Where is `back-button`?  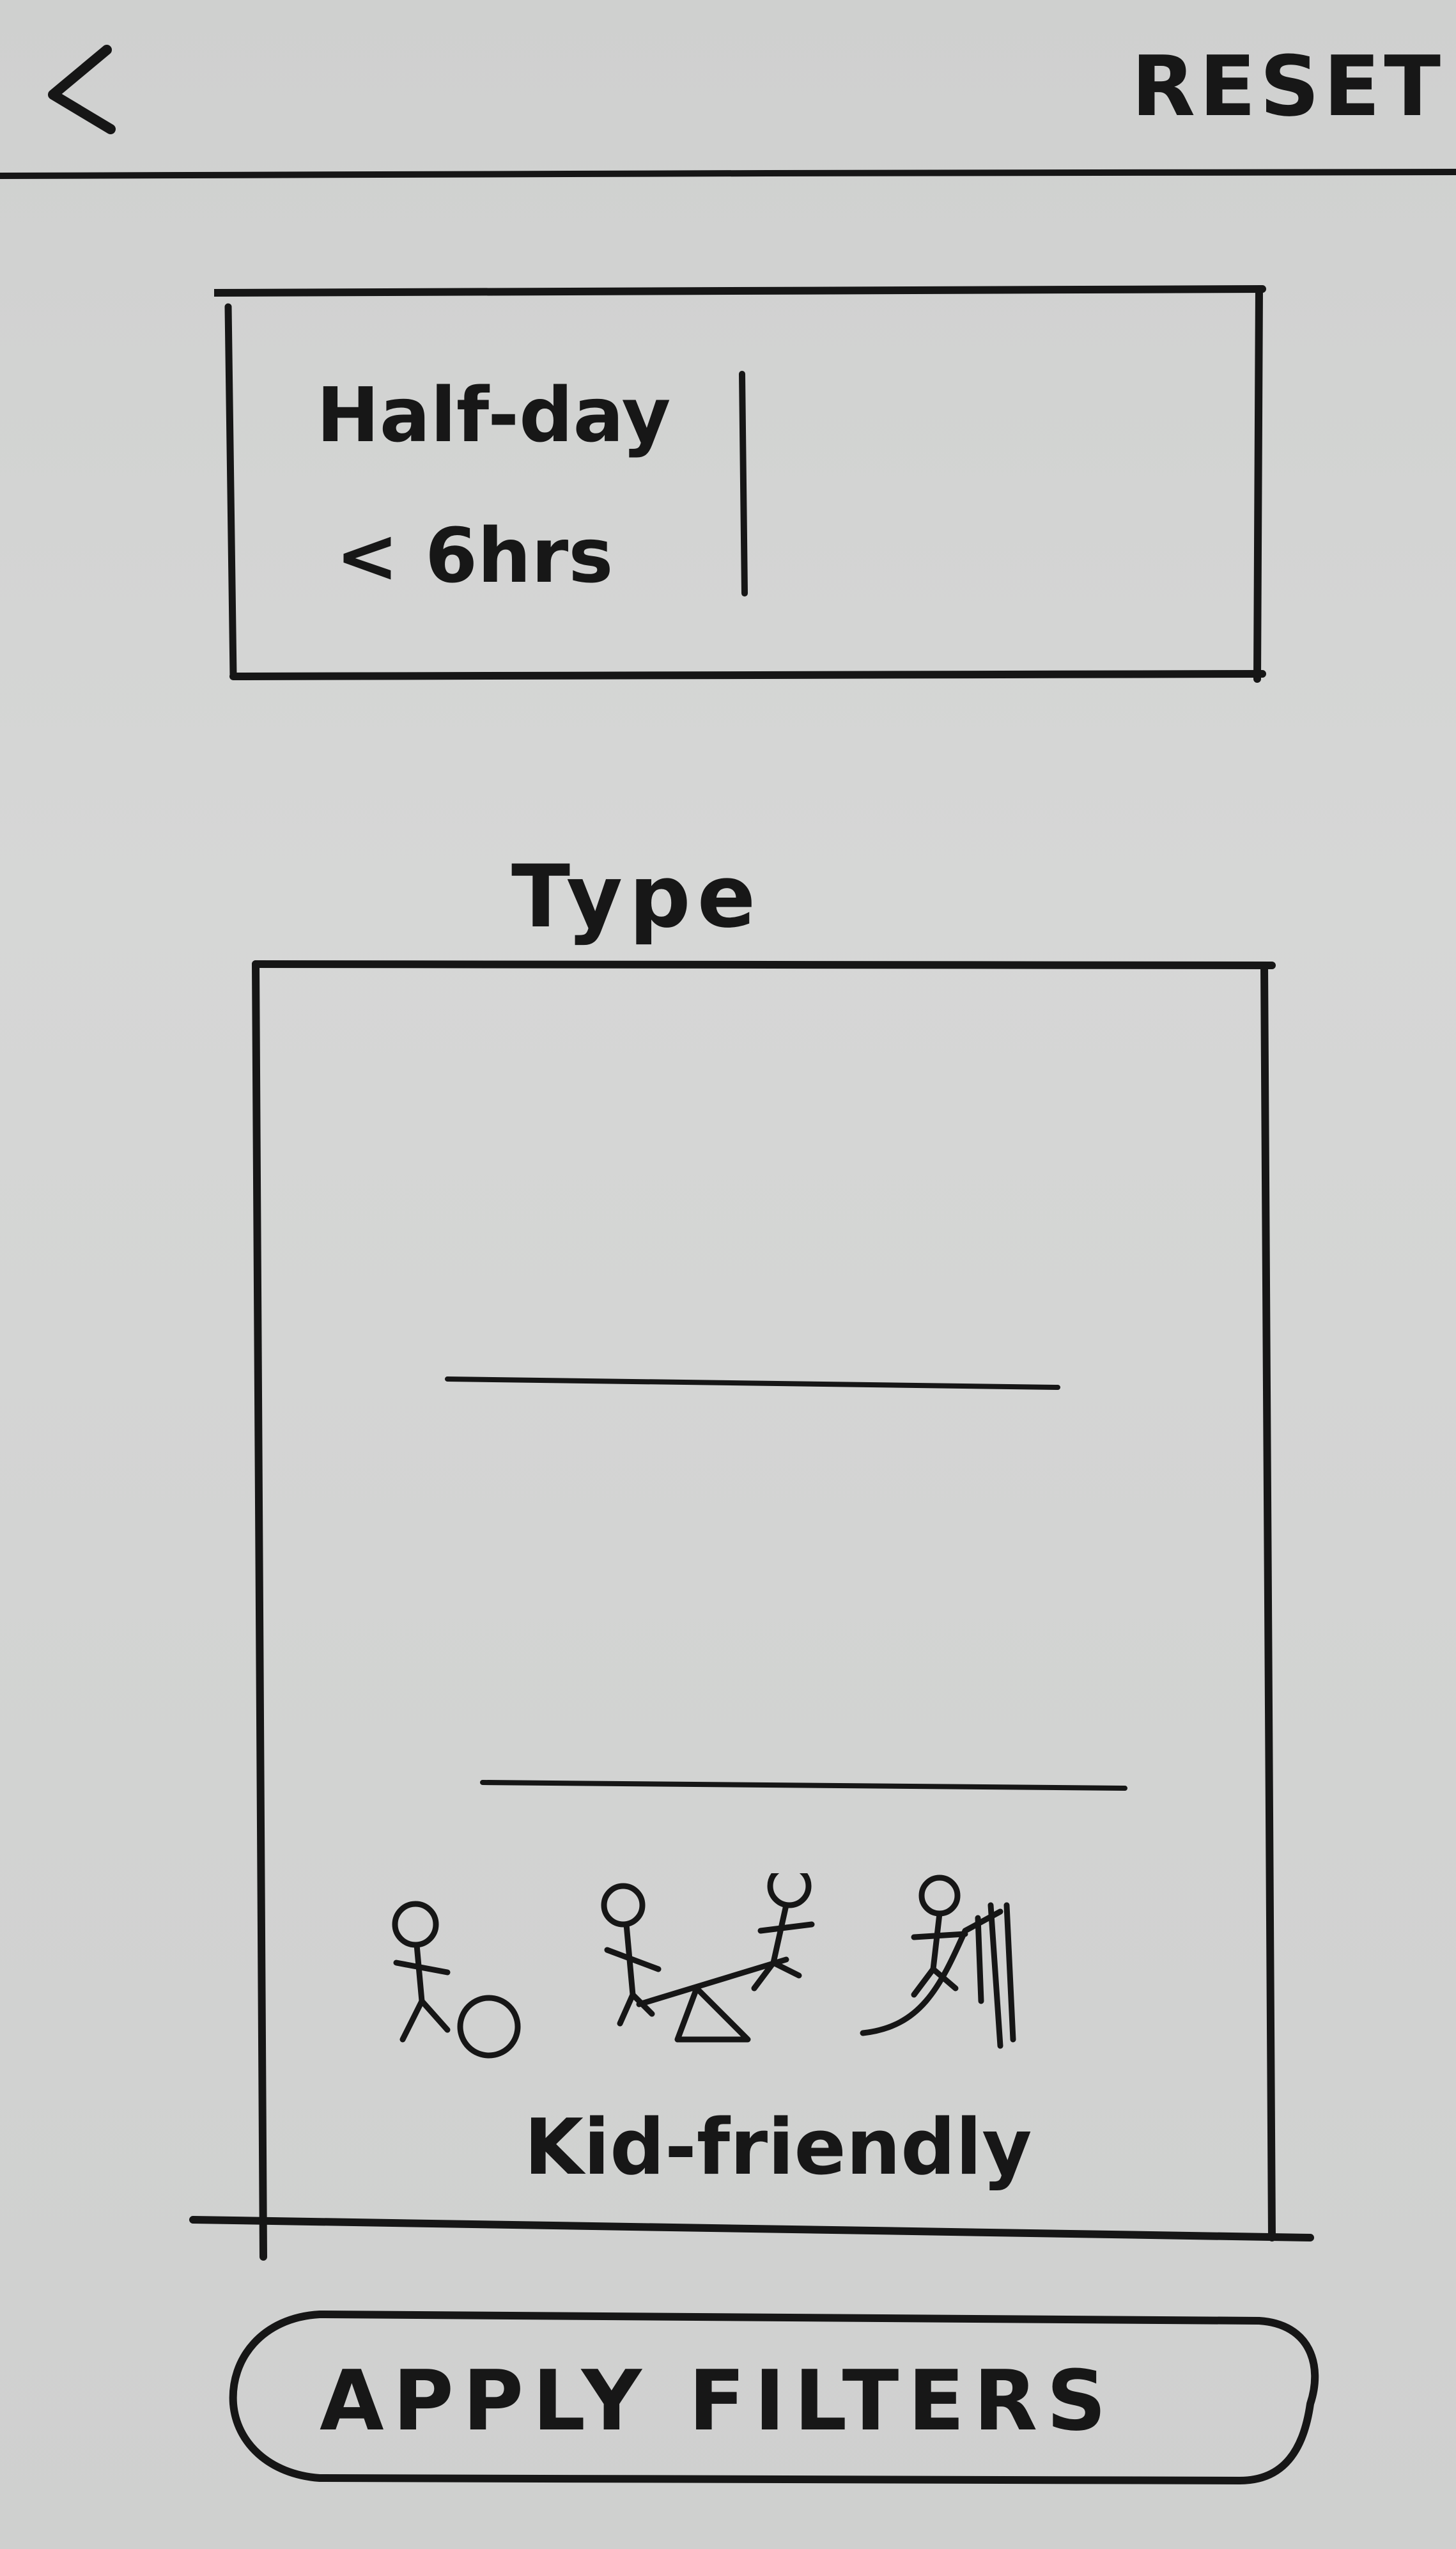
back-button is located at coordinates (80, 89).